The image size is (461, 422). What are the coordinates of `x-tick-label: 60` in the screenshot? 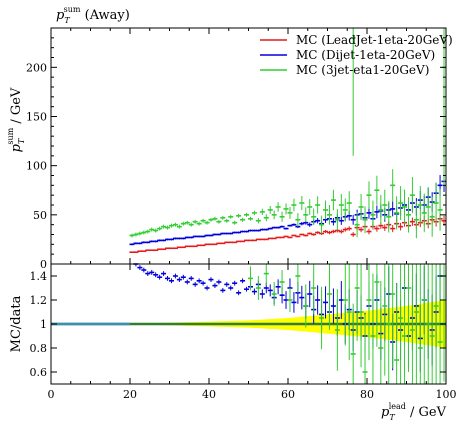 It's located at (288, 394).